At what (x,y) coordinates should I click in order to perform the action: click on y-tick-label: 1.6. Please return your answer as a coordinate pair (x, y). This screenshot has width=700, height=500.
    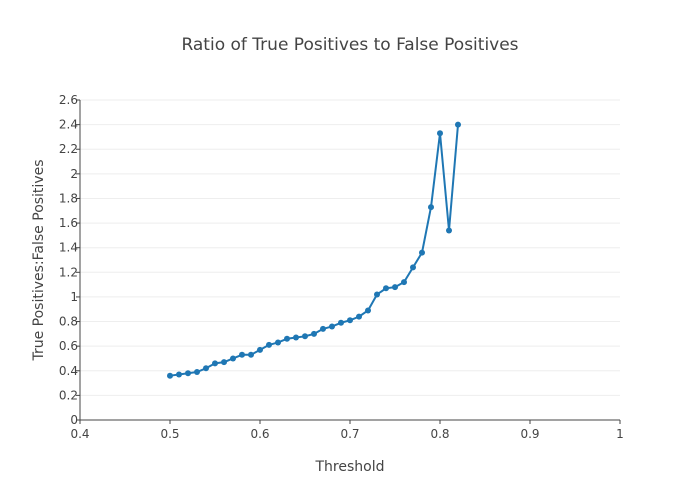
    Looking at the image, I should click on (68, 223).